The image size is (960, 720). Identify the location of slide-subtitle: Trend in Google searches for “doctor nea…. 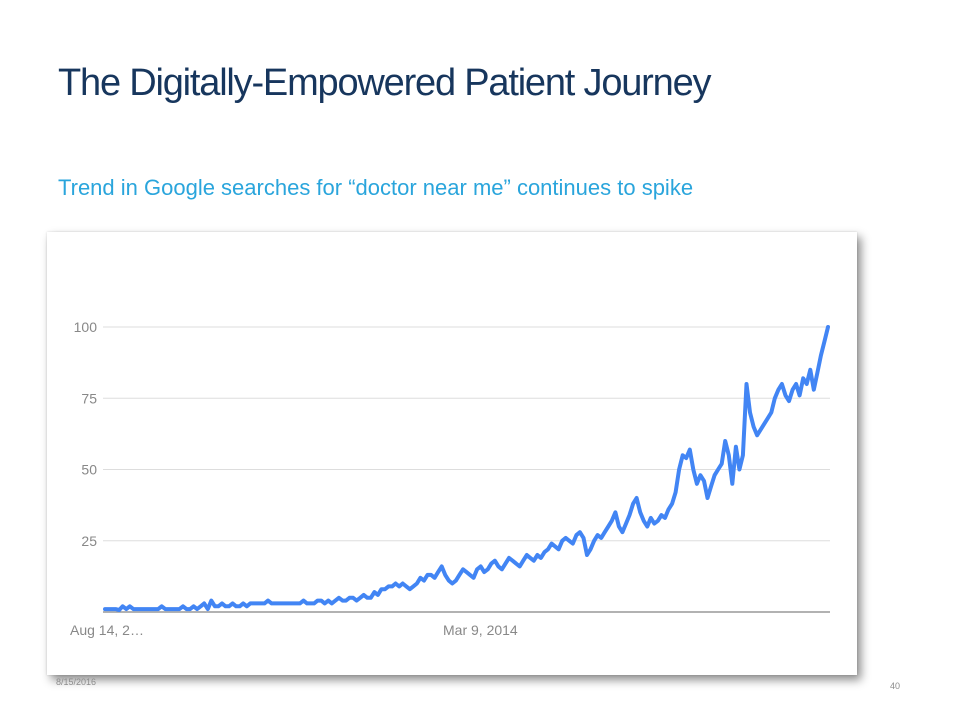
(376, 187).